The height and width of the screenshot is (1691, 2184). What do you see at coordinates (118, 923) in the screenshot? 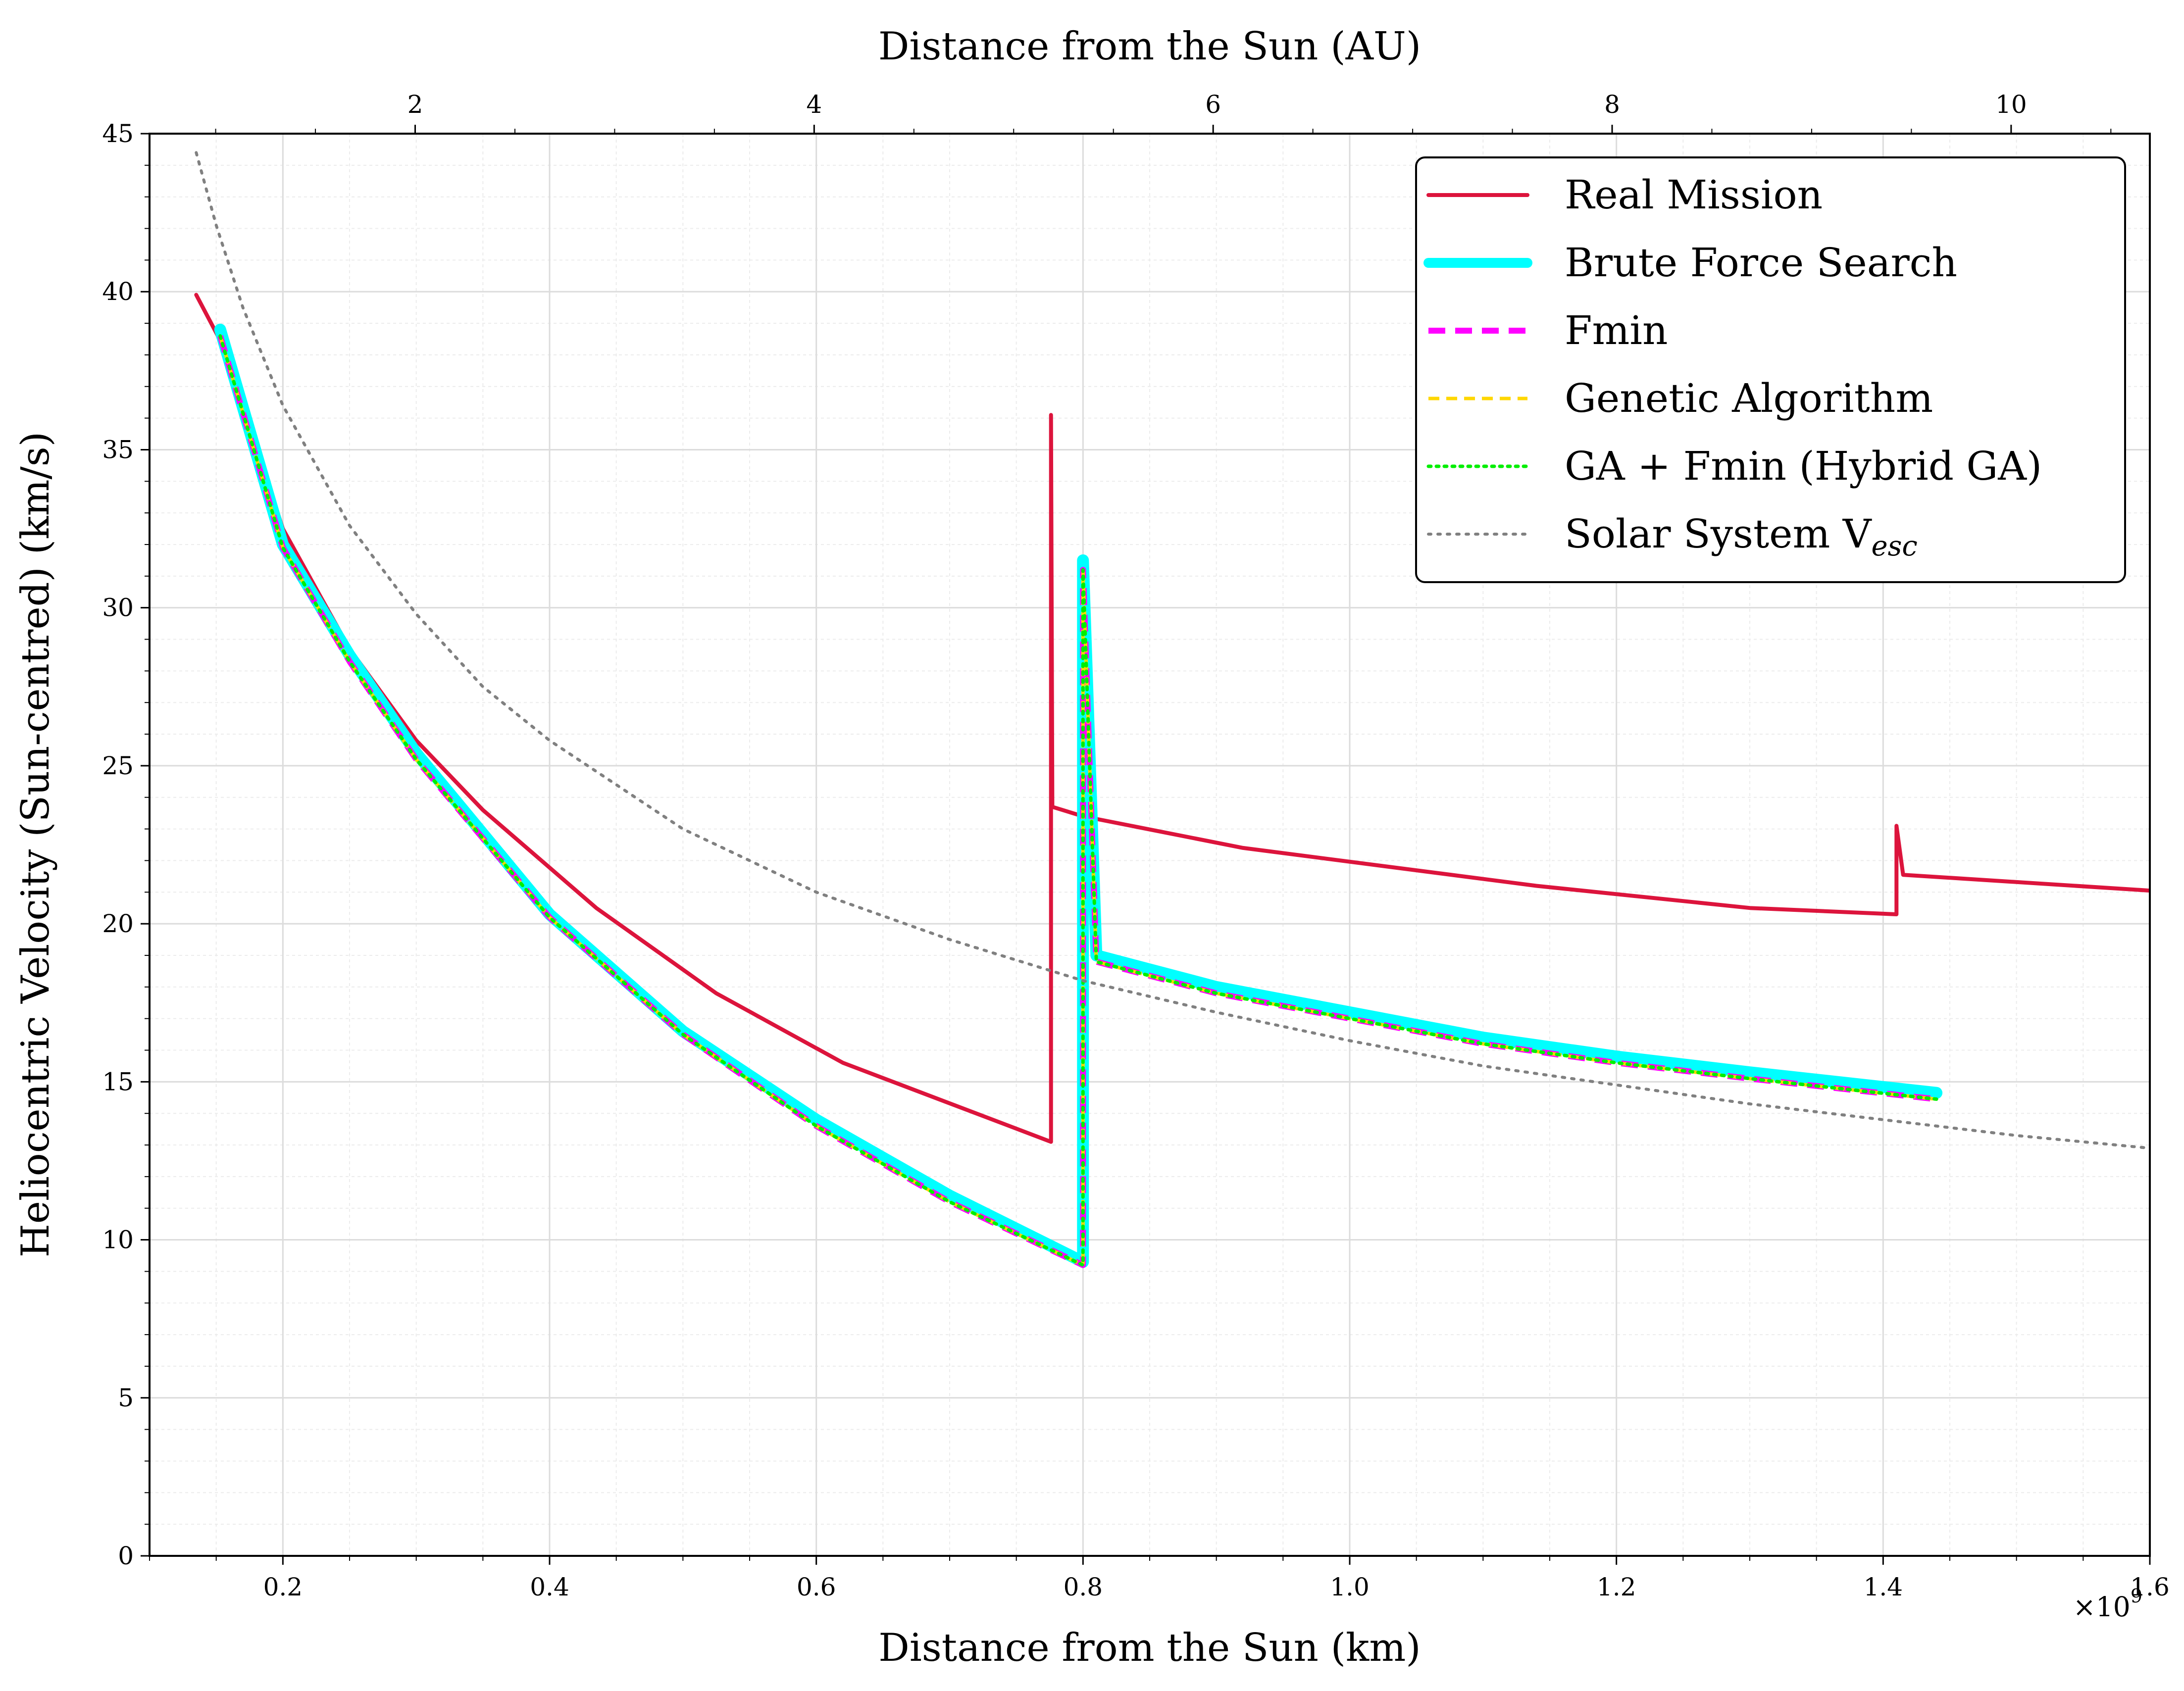
I see `y-tick-label: 20` at bounding box center [118, 923].